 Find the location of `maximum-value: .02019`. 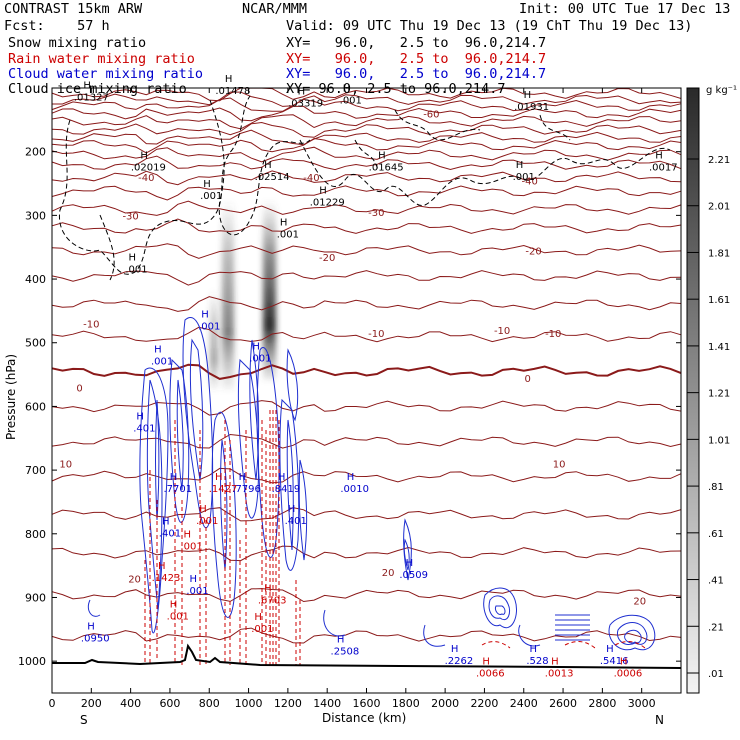

maximum-value: .02019 is located at coordinates (148, 167).